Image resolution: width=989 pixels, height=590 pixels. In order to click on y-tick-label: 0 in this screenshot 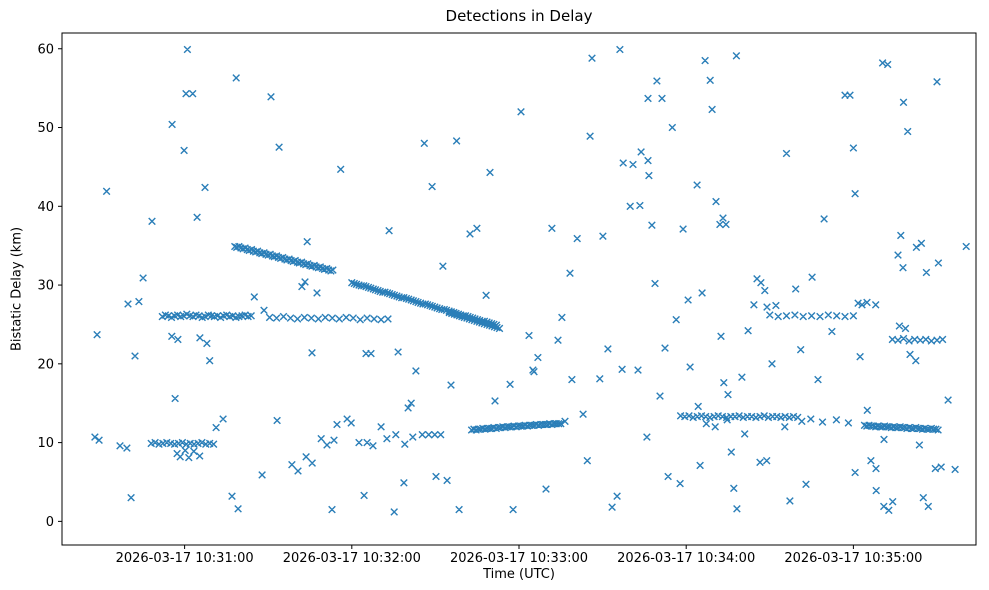, I will do `click(50, 522)`.